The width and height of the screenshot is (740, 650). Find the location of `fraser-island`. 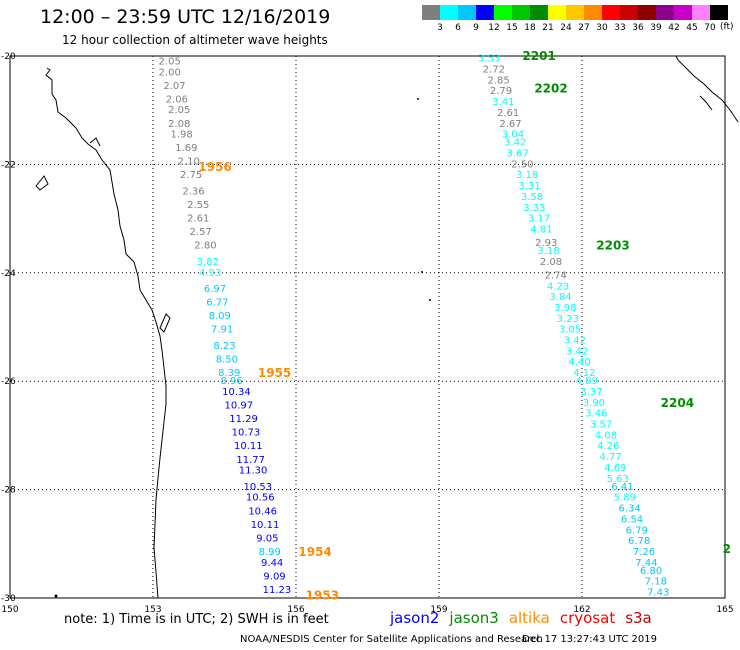

fraser-island is located at coordinates (165, 323).